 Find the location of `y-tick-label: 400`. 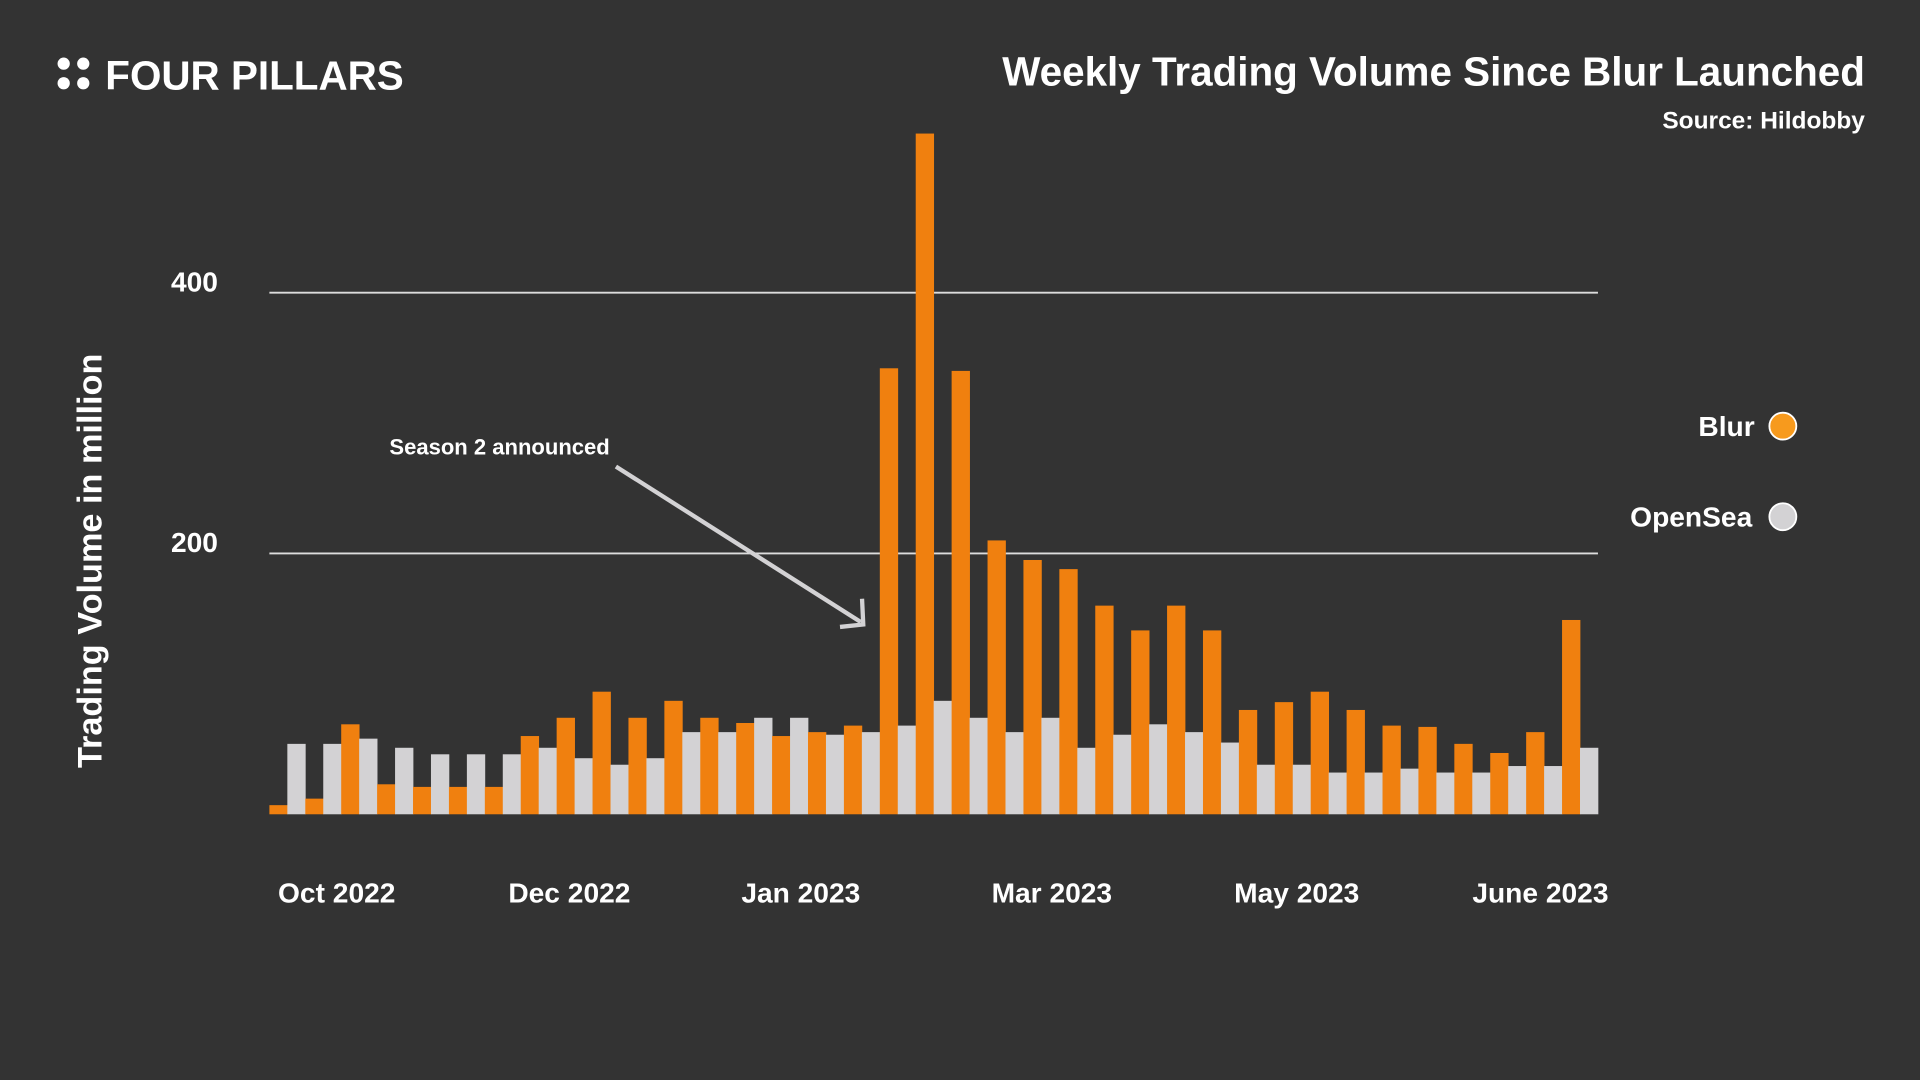

y-tick-label: 400 is located at coordinates (194, 281).